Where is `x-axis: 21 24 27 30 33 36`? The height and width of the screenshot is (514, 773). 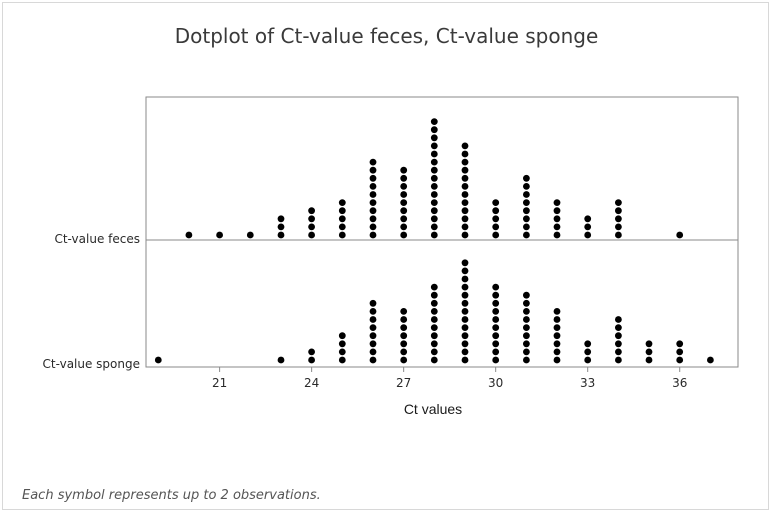
x-axis: 21 24 27 30 33 36 is located at coordinates (449, 378).